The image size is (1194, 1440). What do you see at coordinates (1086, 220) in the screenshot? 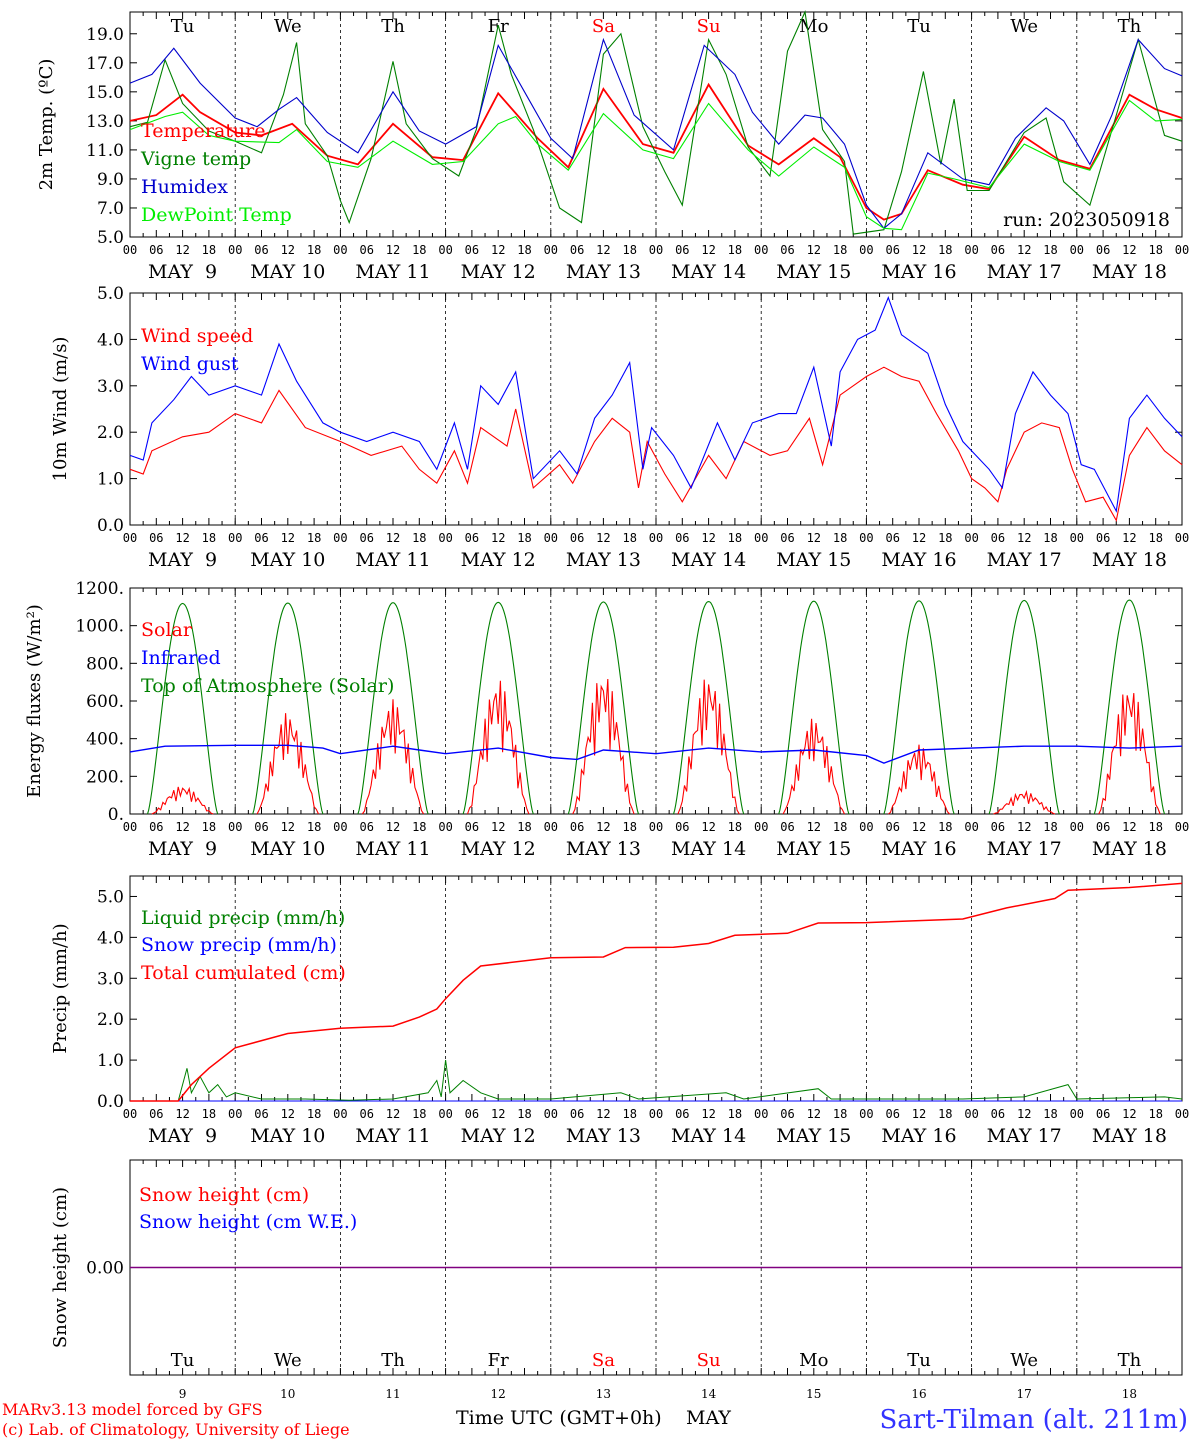
I see `run-annotation: run: 2023050918` at bounding box center [1086, 220].